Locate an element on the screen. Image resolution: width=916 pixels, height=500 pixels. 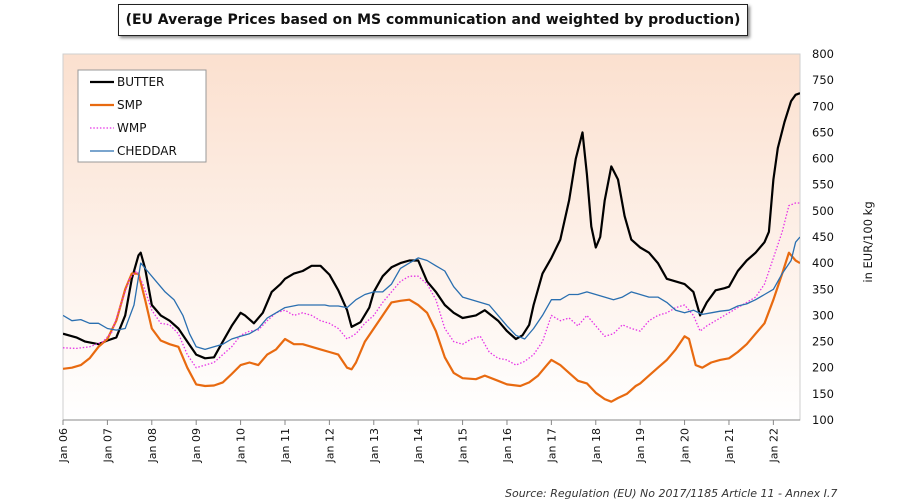
y-tick-label: 350 is located at coordinates (823, 289).